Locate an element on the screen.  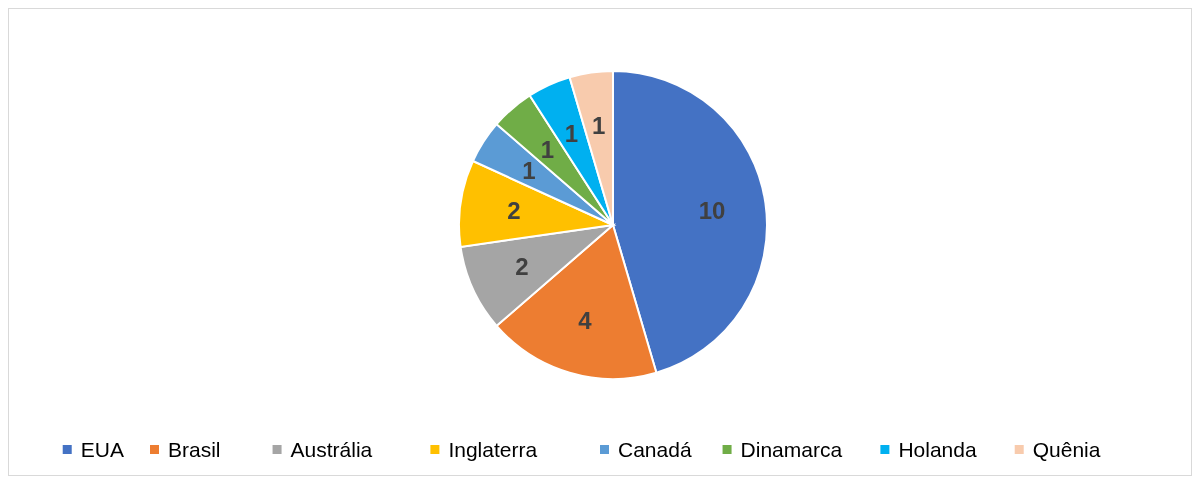
legend-label: Inglaterra is located at coordinates (493, 450).